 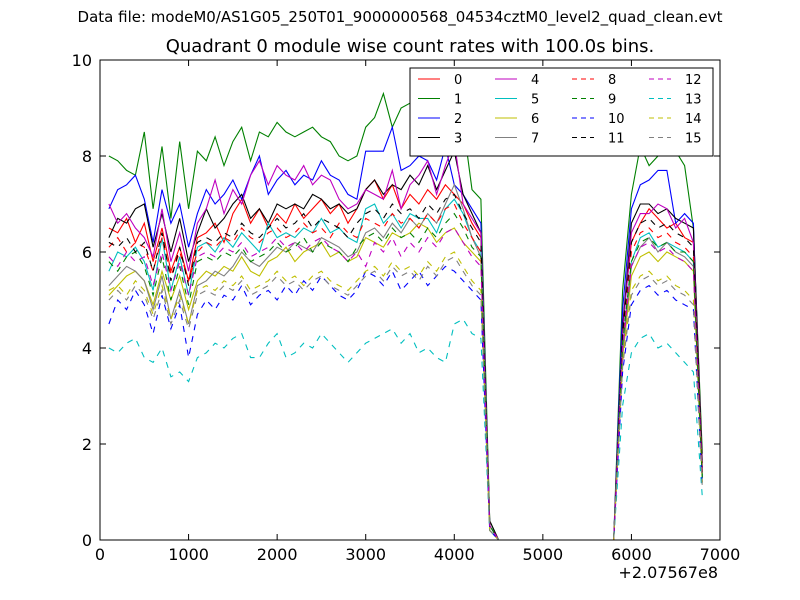 What do you see at coordinates (693, 80) in the screenshot?
I see `legend-label-12: 12` at bounding box center [693, 80].